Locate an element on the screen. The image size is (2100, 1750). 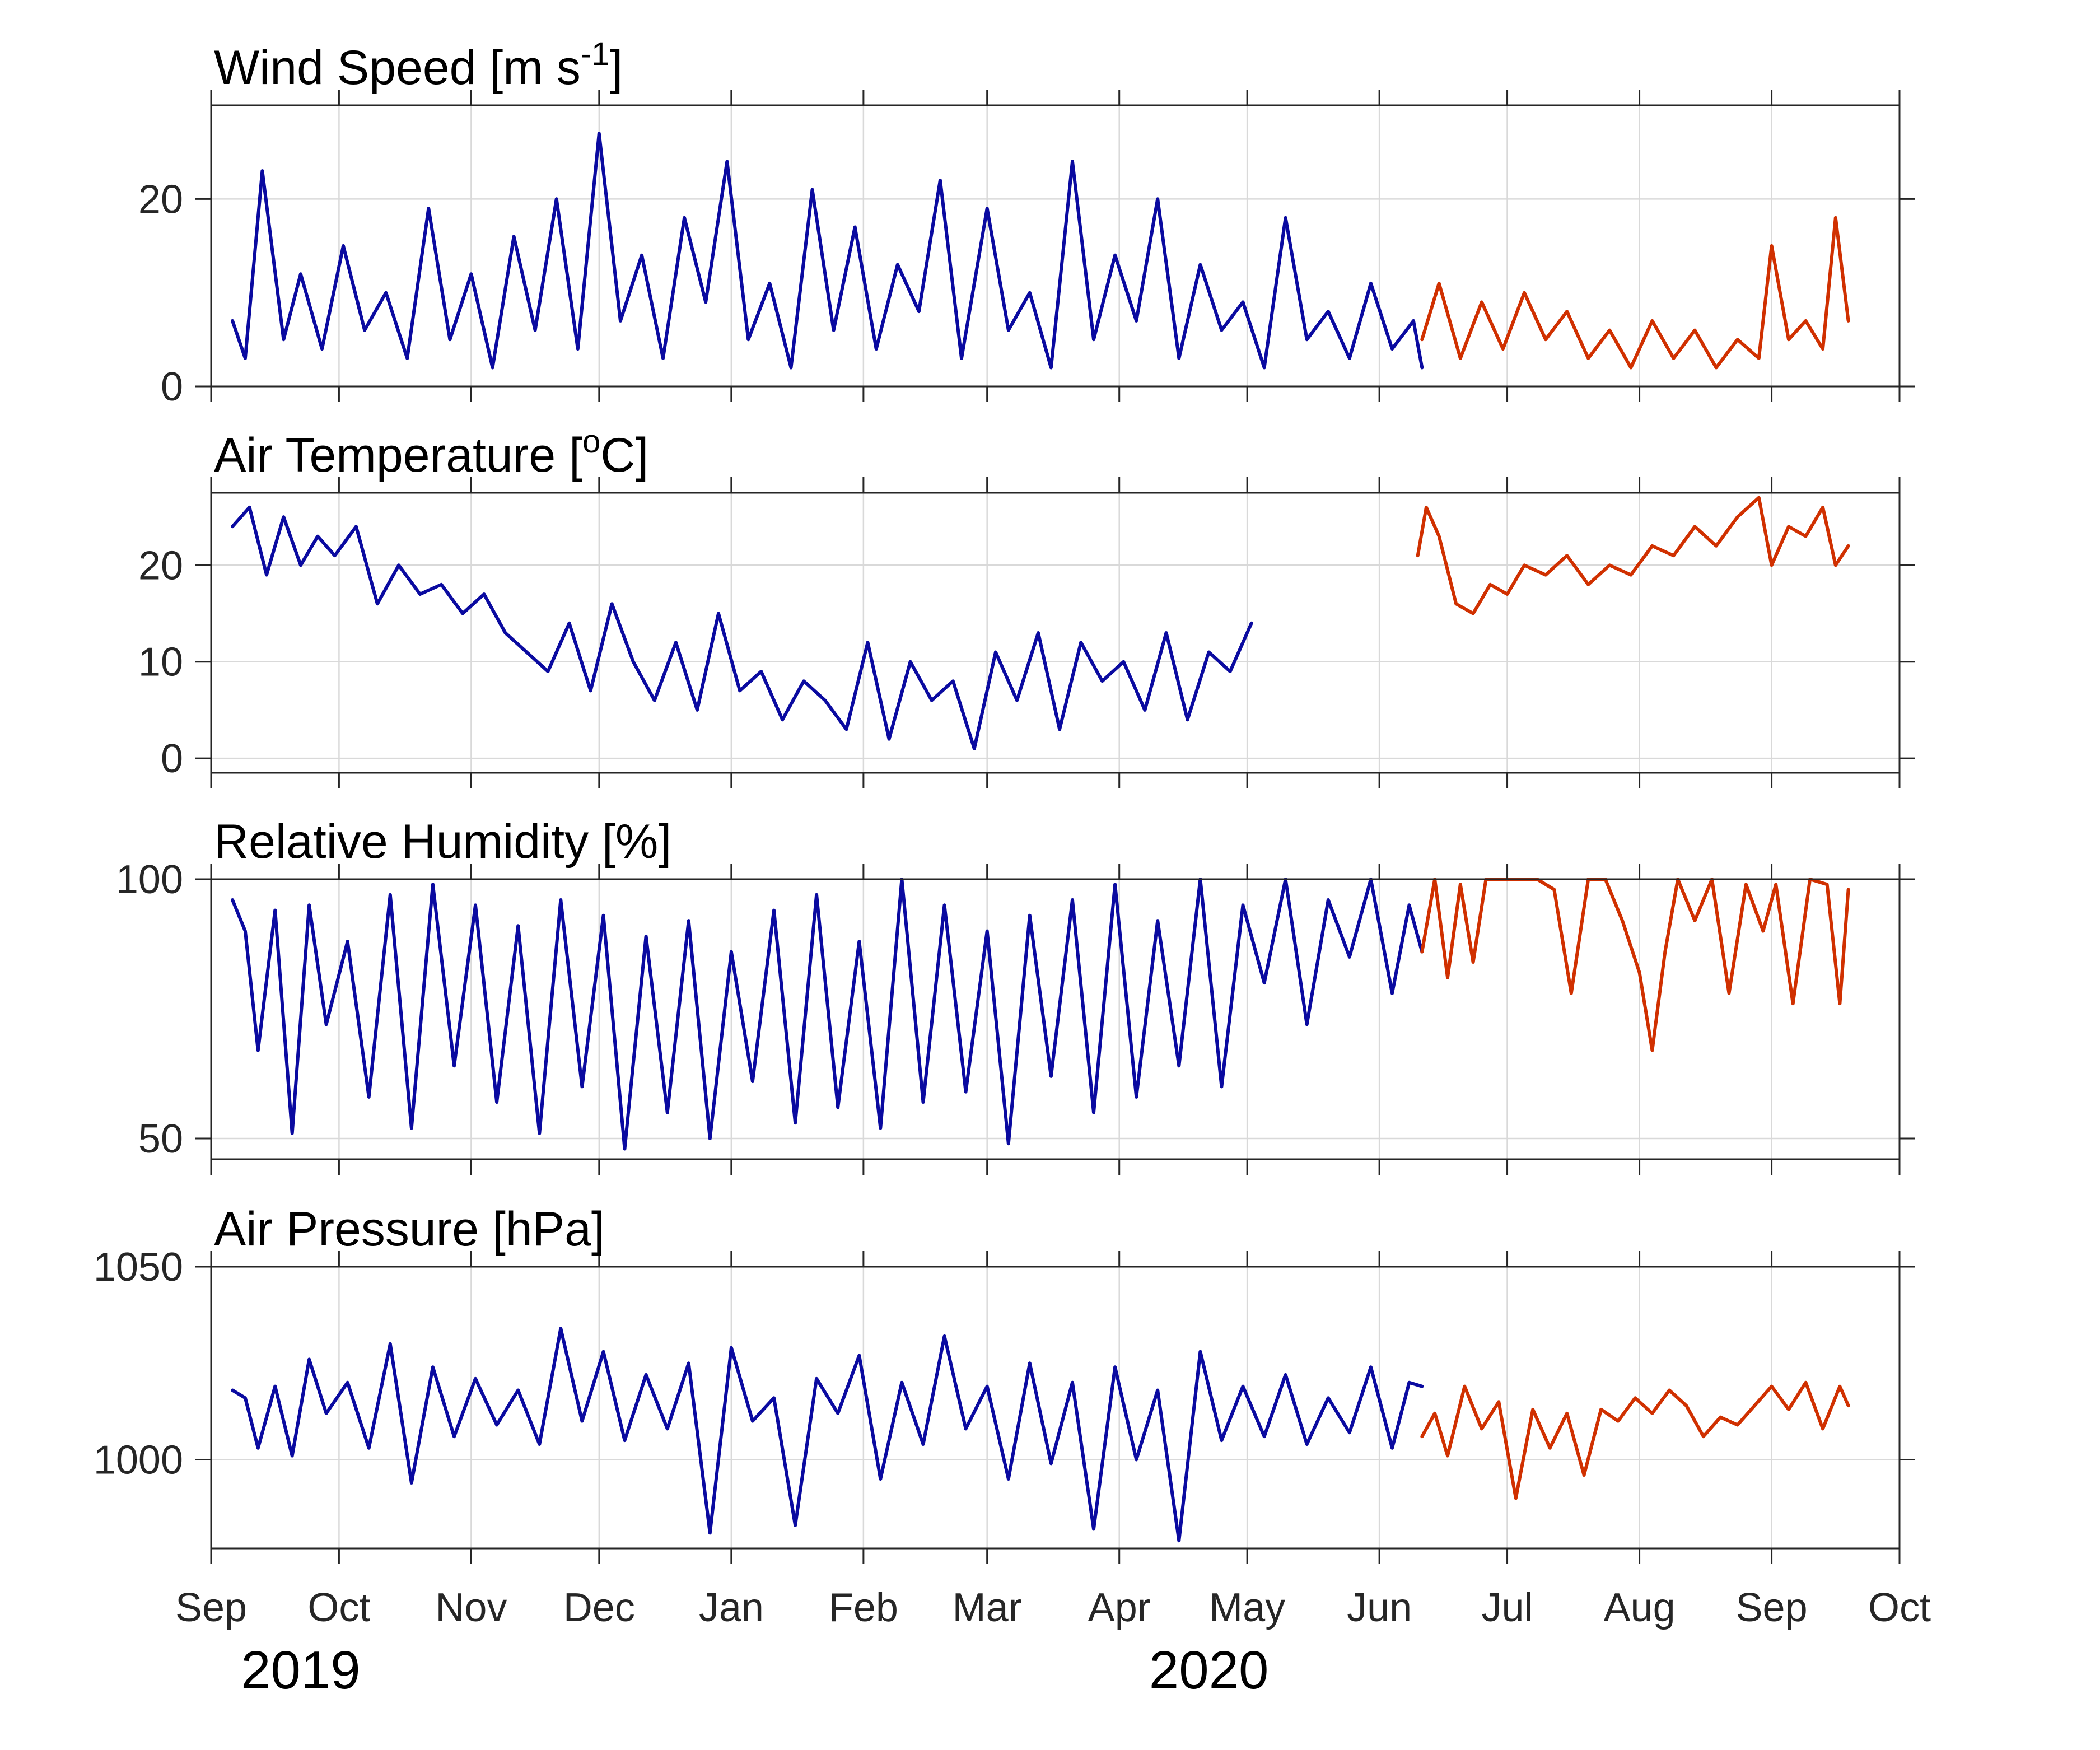
x-tick-label: Nov is located at coordinates (471, 1608).